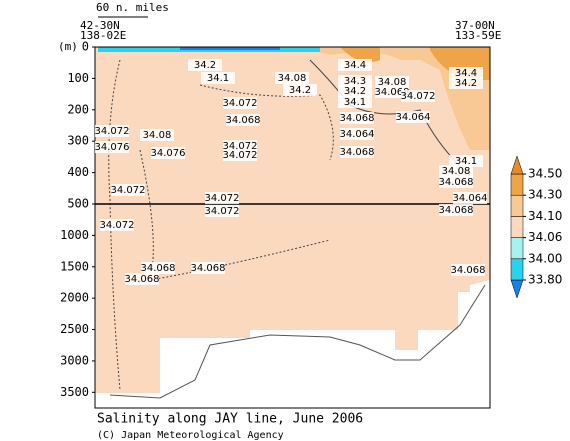 This screenshot has width=570, height=441. What do you see at coordinates (85, 47) in the screenshot?
I see `y-tick-label: 0` at bounding box center [85, 47].